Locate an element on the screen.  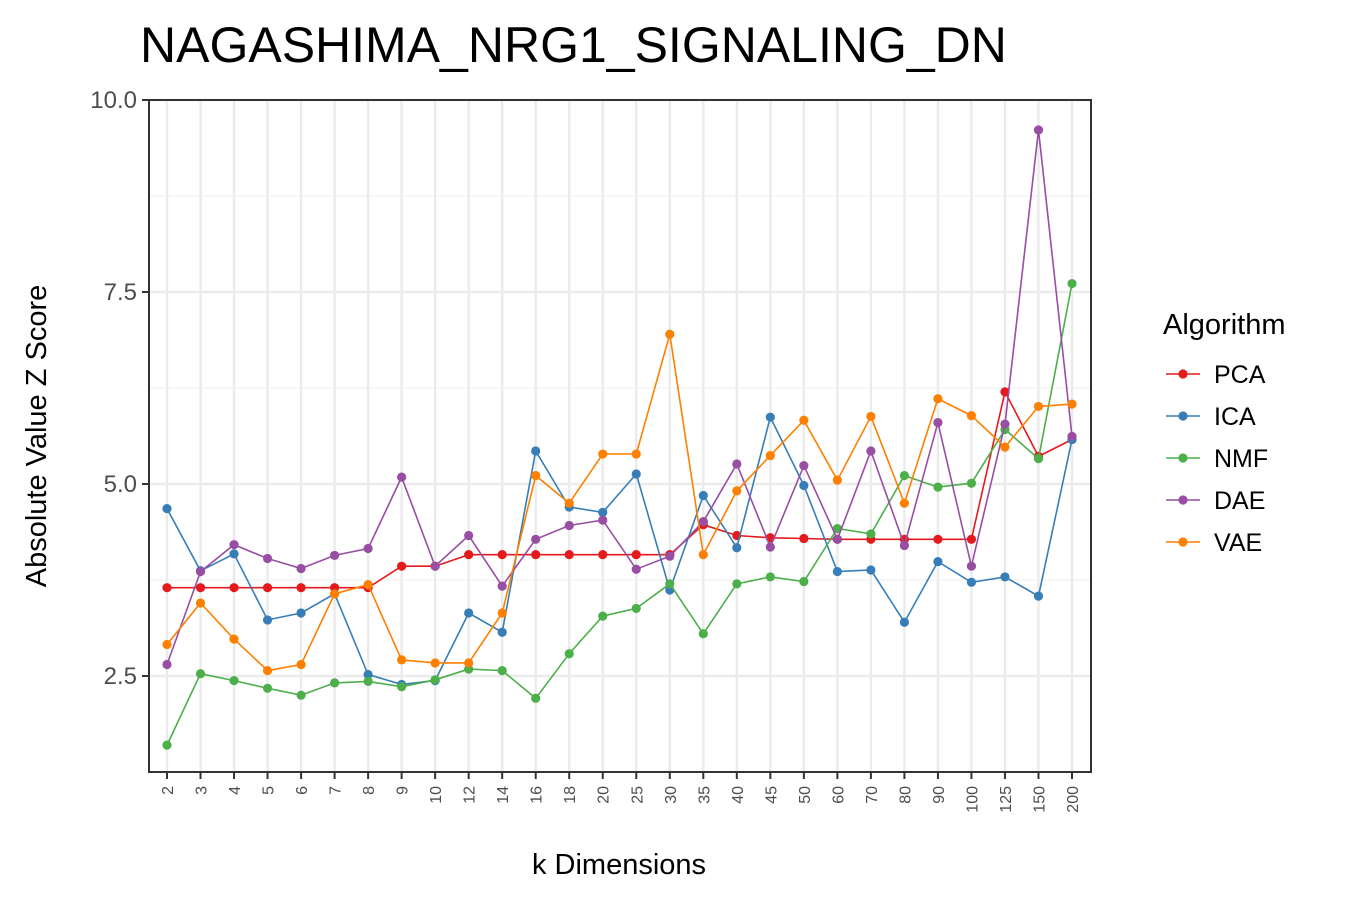
x-tick-label: 20 is located at coordinates (604, 795).